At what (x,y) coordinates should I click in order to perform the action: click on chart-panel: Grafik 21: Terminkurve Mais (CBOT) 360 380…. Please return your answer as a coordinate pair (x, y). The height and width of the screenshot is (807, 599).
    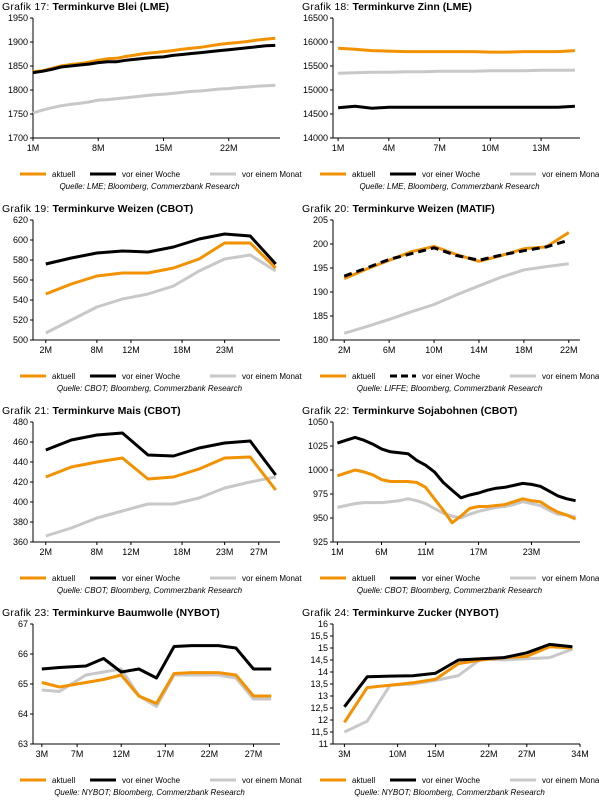
    Looking at the image, I should click on (151, 504).